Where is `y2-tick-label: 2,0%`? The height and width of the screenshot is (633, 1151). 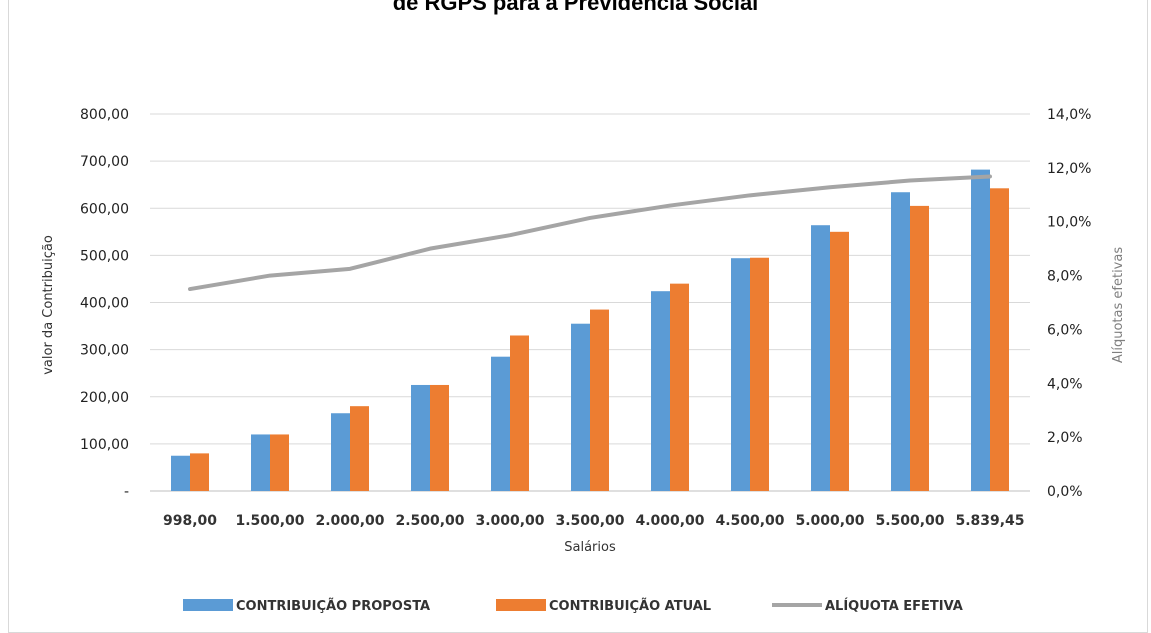 y2-tick-label: 2,0% is located at coordinates (1065, 438).